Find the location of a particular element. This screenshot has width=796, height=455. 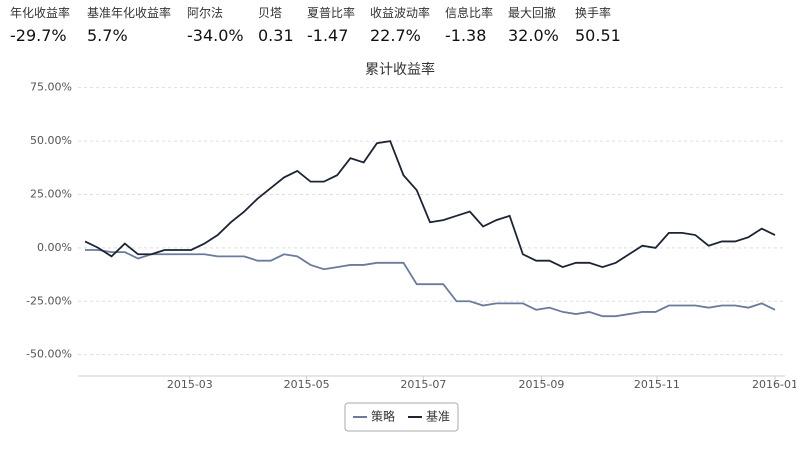

stat-value: 0.31 is located at coordinates (276, 35).